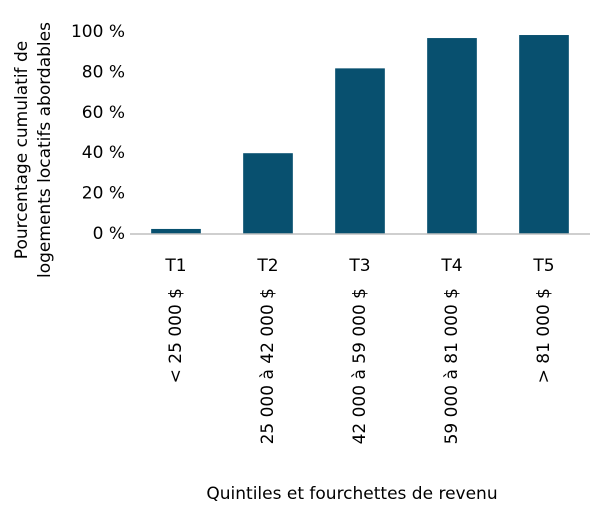 This screenshot has width=598, height=508. I want to click on x-range-label: 42 000 à 59 000 $, so click(360, 366).